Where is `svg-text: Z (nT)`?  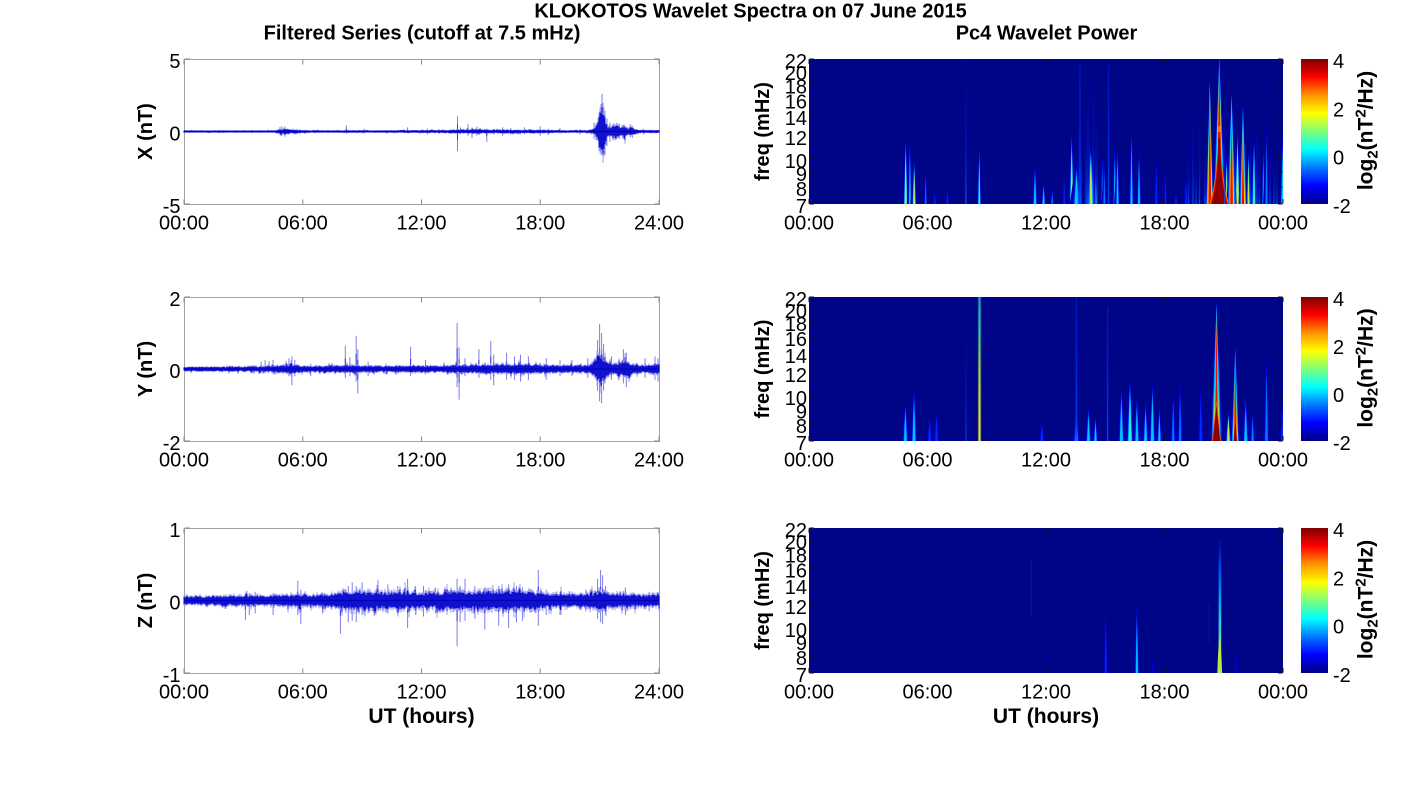
svg-text: Z (nT) is located at coordinates (146, 601).